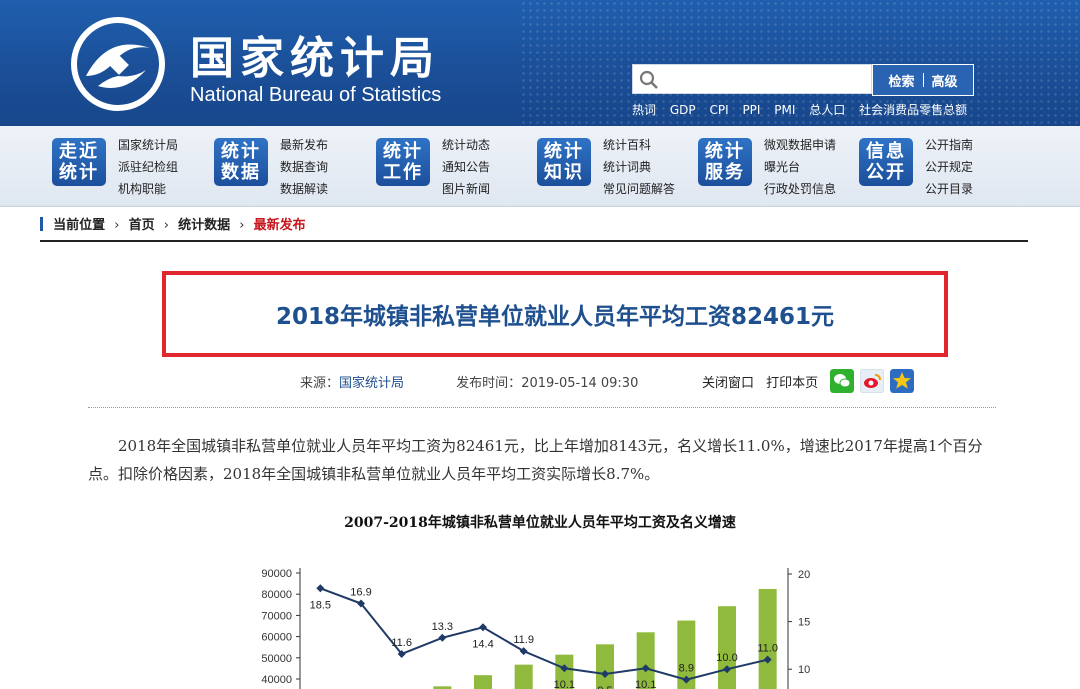  Describe the element at coordinates (304, 145) in the screenshot. I see `nav-link: 最新发布` at that location.